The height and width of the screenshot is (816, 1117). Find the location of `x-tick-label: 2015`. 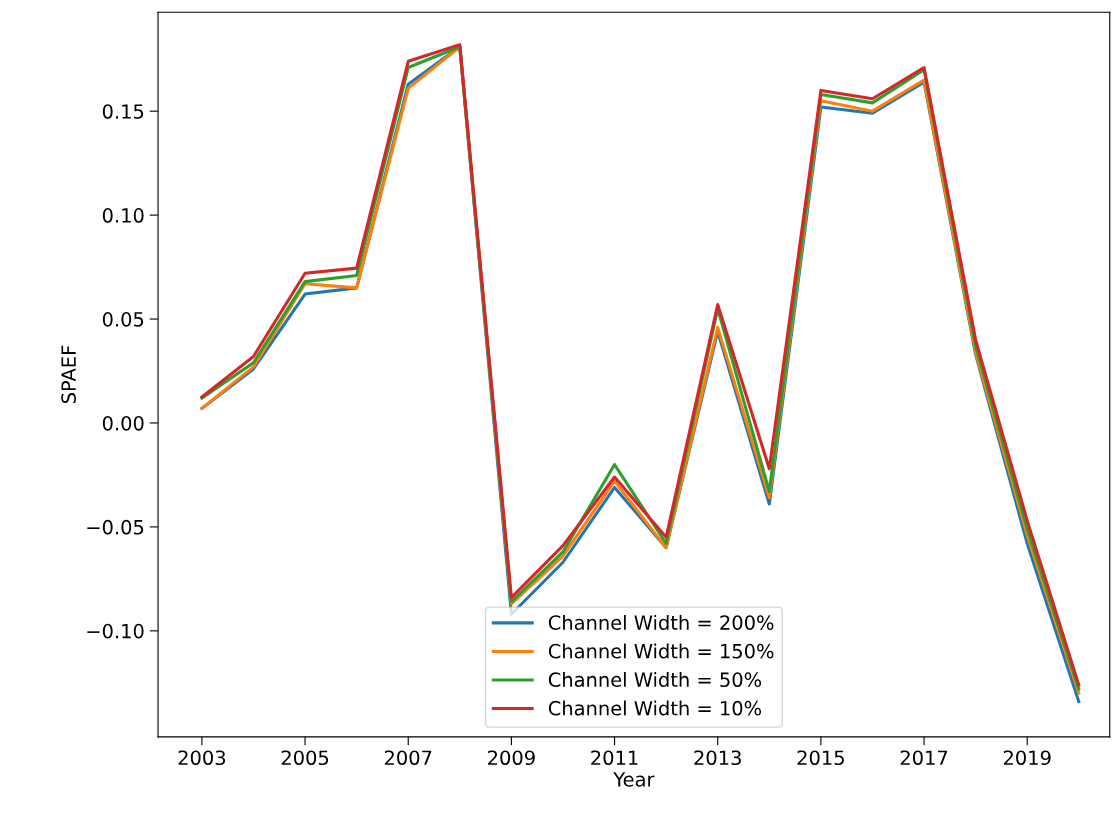

x-tick-label: 2015 is located at coordinates (820, 758).